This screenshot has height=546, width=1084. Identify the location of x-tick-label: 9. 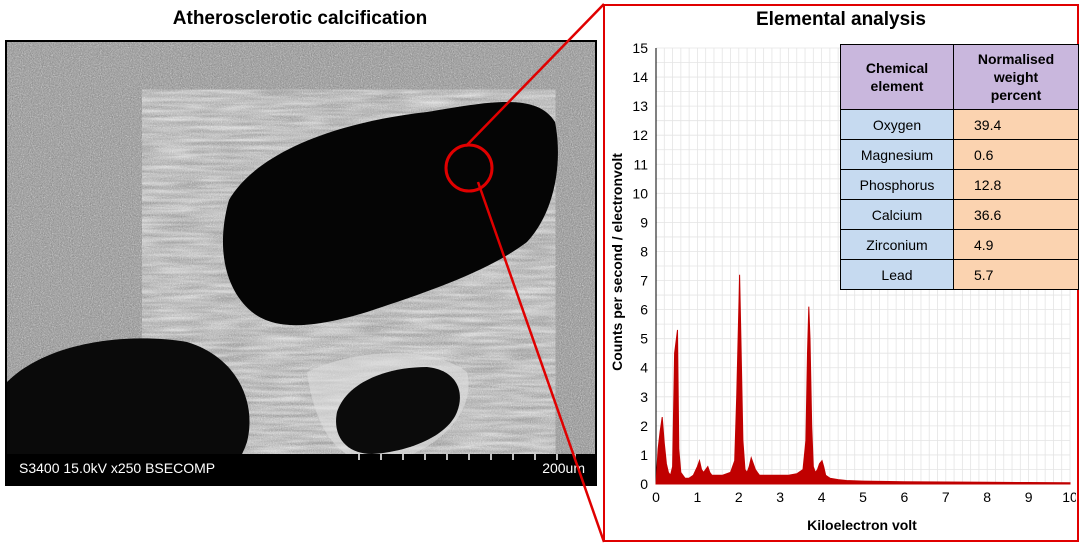
(1029, 497).